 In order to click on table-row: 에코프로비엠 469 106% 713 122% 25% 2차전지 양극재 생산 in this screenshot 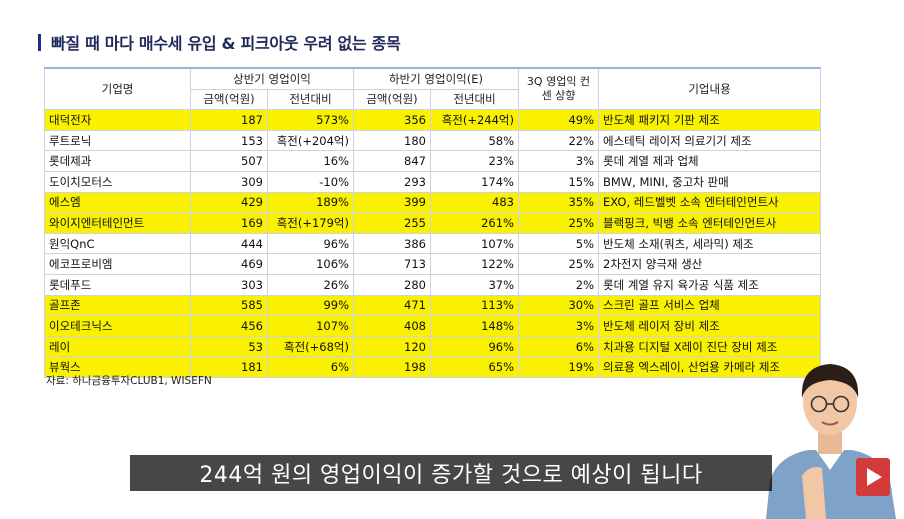, I will do `click(432, 264)`.